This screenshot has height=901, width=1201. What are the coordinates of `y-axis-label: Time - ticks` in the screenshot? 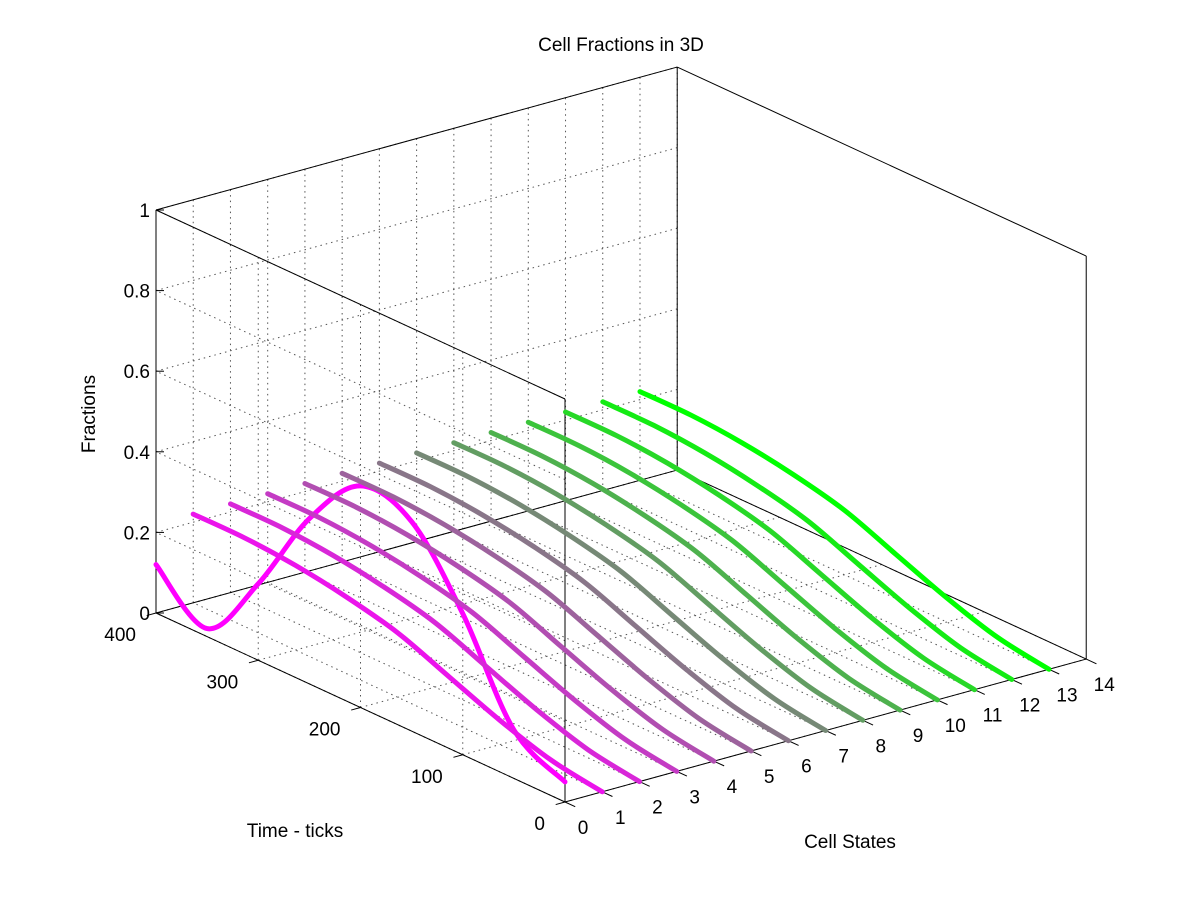 It's located at (295, 831).